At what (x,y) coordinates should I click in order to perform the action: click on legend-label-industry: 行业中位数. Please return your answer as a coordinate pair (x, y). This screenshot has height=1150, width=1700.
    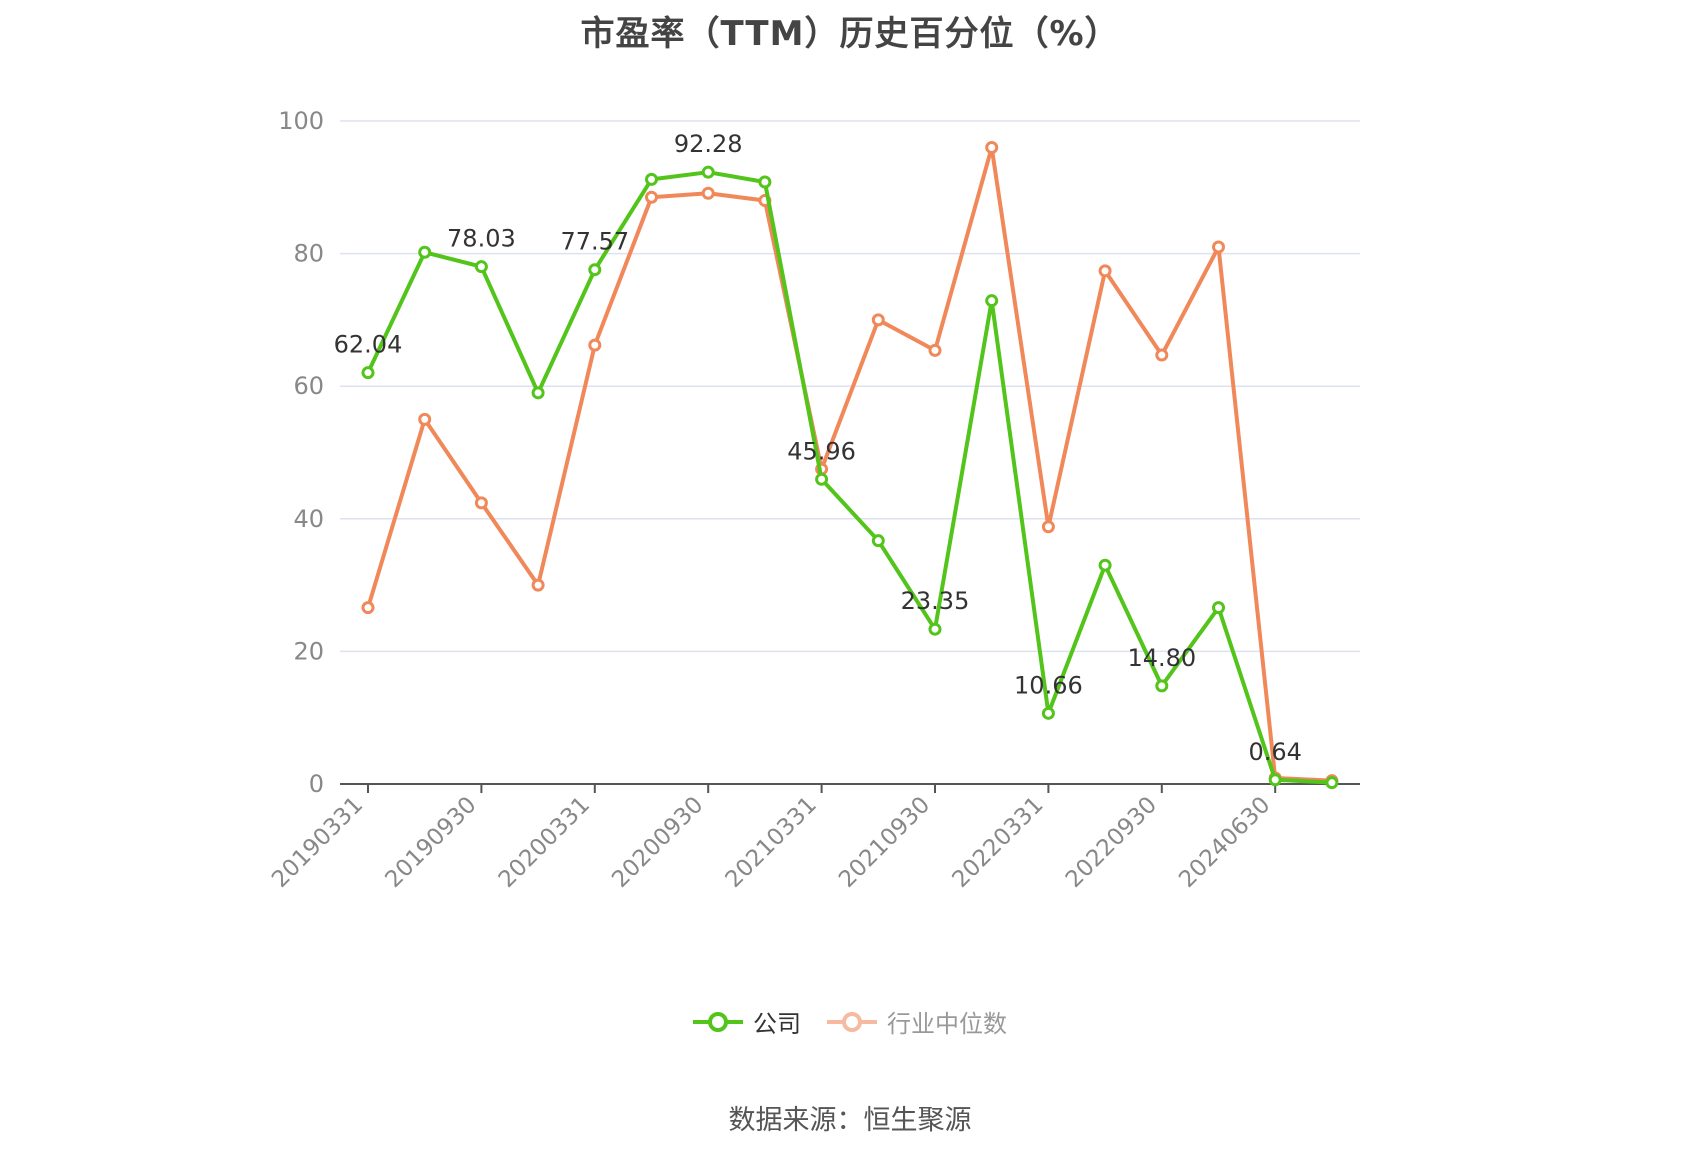
    Looking at the image, I should click on (947, 1024).